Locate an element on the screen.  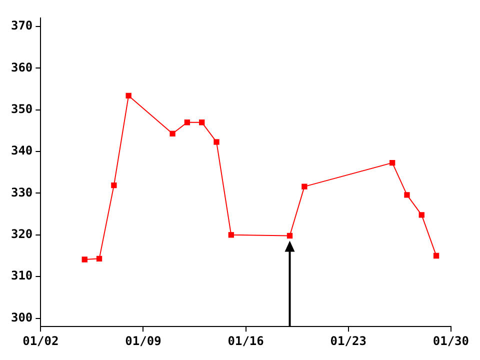
y-tick-label: 310 is located at coordinates (21, 275).